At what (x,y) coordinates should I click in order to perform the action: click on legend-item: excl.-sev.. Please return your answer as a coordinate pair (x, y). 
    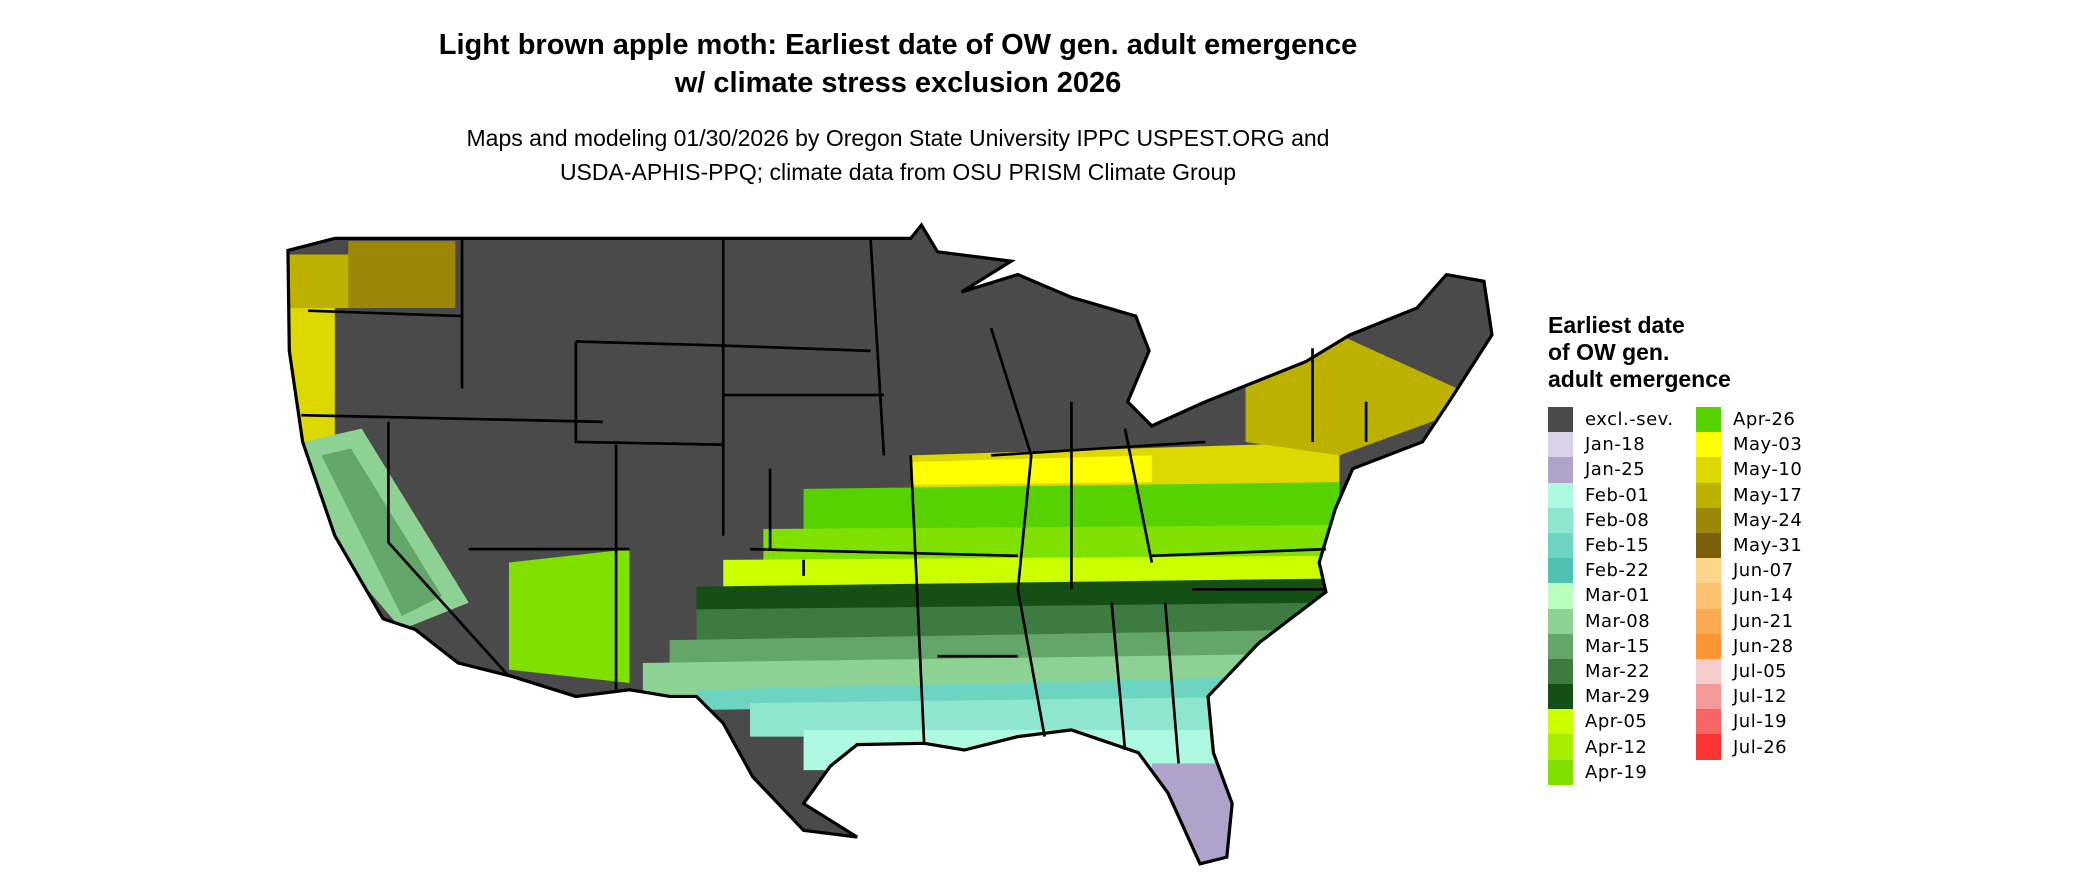
    Looking at the image, I should click on (1611, 420).